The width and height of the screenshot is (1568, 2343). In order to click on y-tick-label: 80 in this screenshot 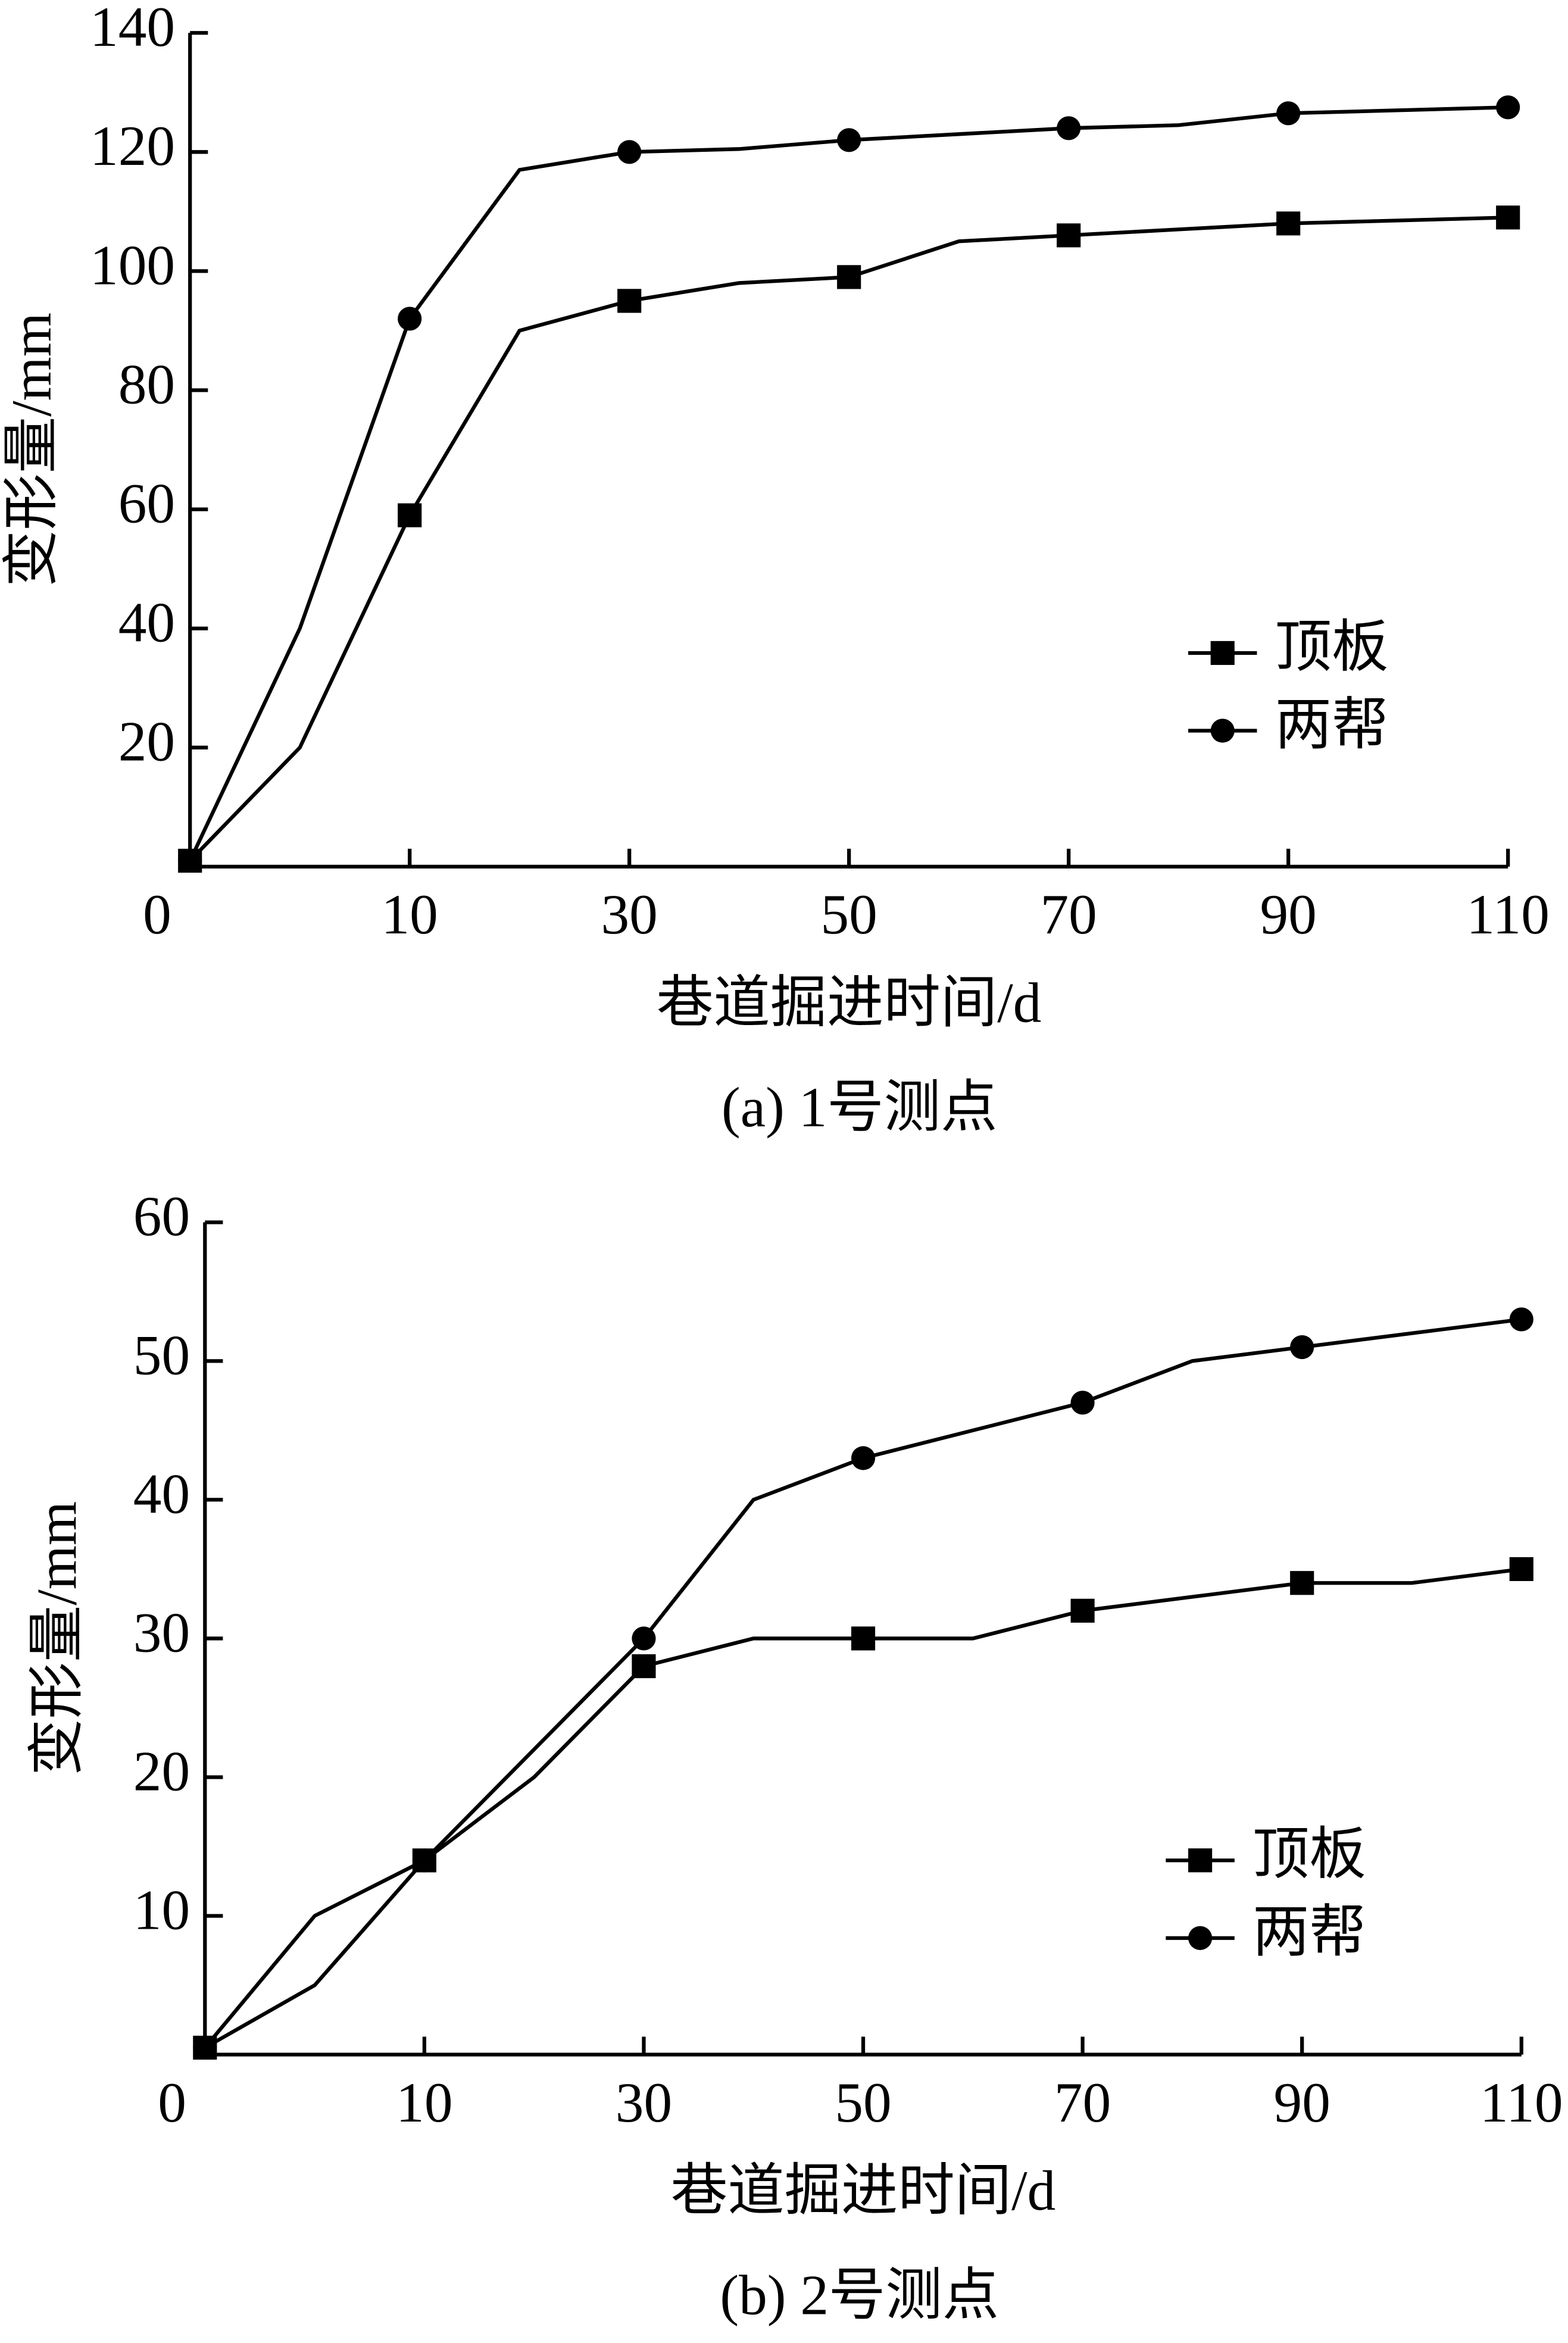, I will do `click(146, 384)`.